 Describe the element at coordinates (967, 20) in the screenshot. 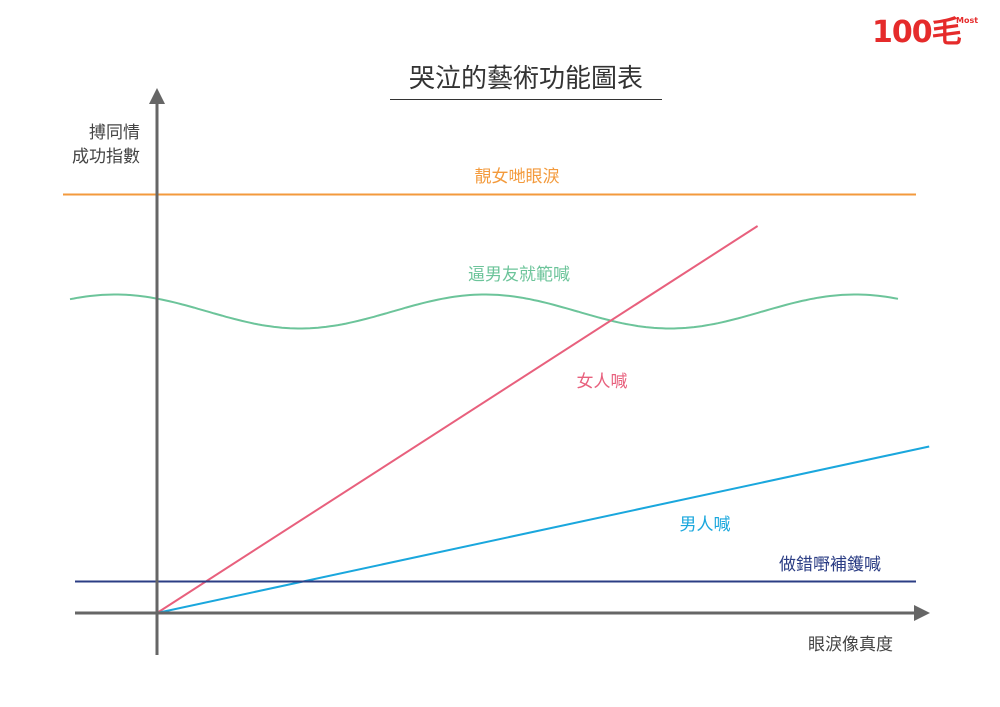

I see `brand-logo-sup: Most` at that location.